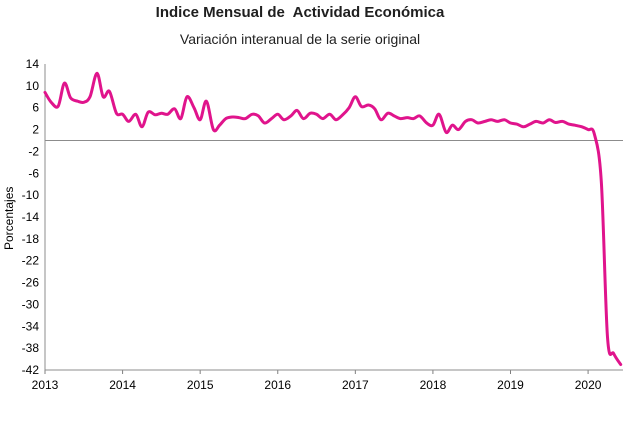 Image resolution: width=640 pixels, height=424 pixels. I want to click on y-tick-label: -22, so click(31, 261).